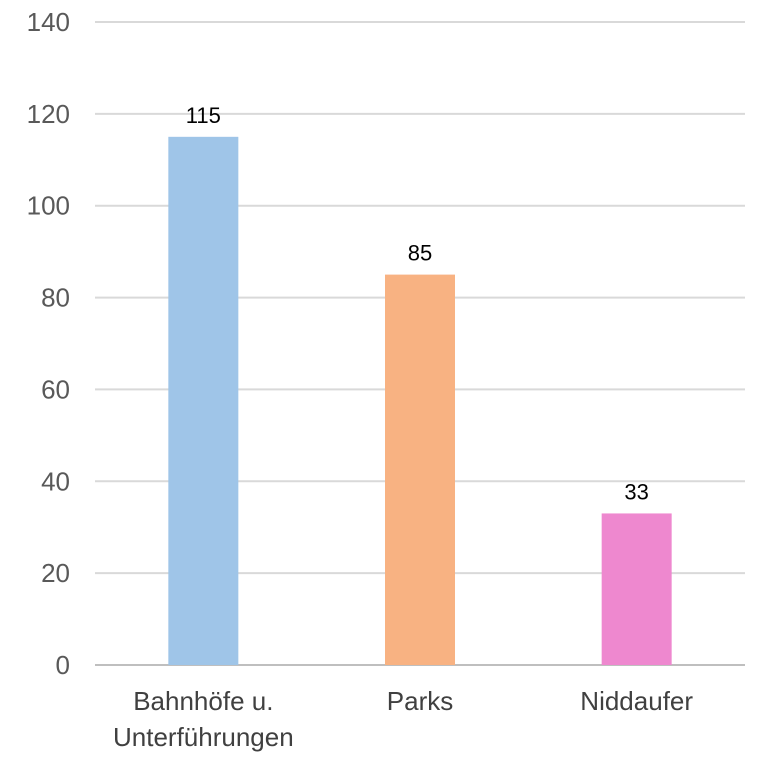 The image size is (761, 757). What do you see at coordinates (48, 22) in the screenshot?
I see `y-tick-label: 140` at bounding box center [48, 22].